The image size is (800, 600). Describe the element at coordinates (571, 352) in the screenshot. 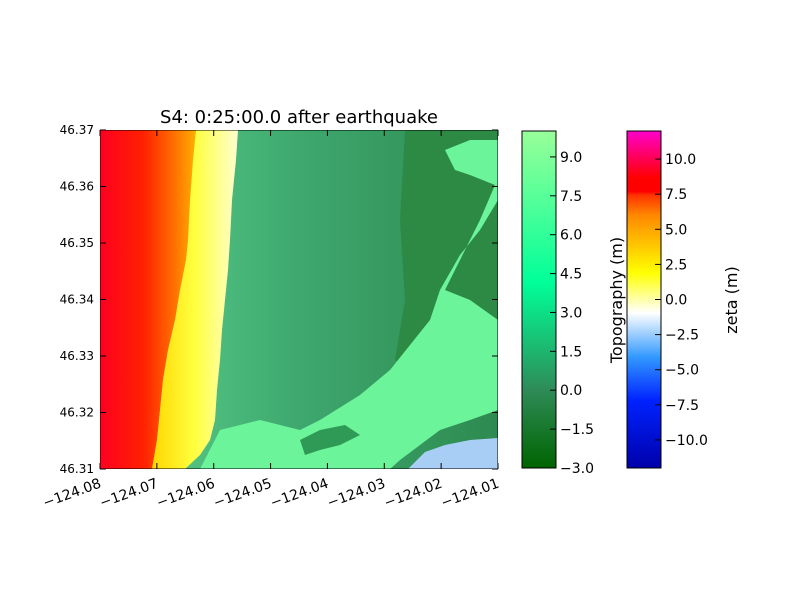

I see `colorbar-tick-label: 1.5` at that location.